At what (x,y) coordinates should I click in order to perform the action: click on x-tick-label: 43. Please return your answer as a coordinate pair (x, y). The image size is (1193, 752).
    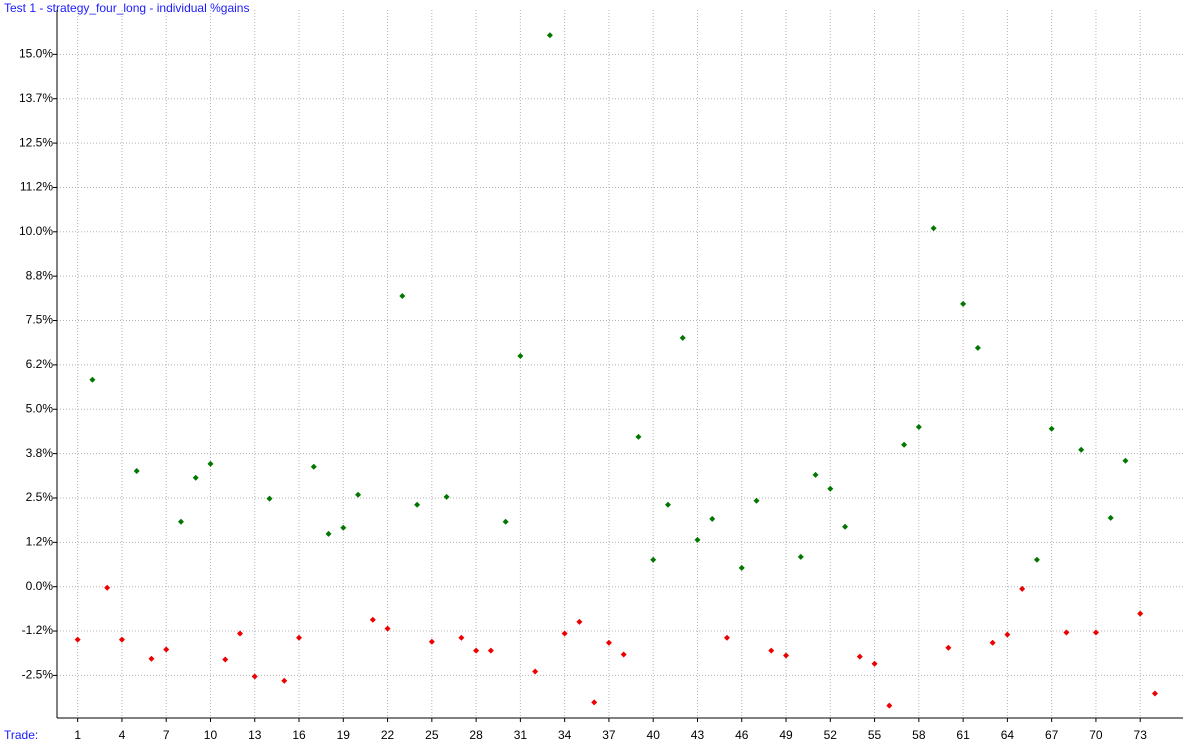
    Looking at the image, I should click on (698, 735).